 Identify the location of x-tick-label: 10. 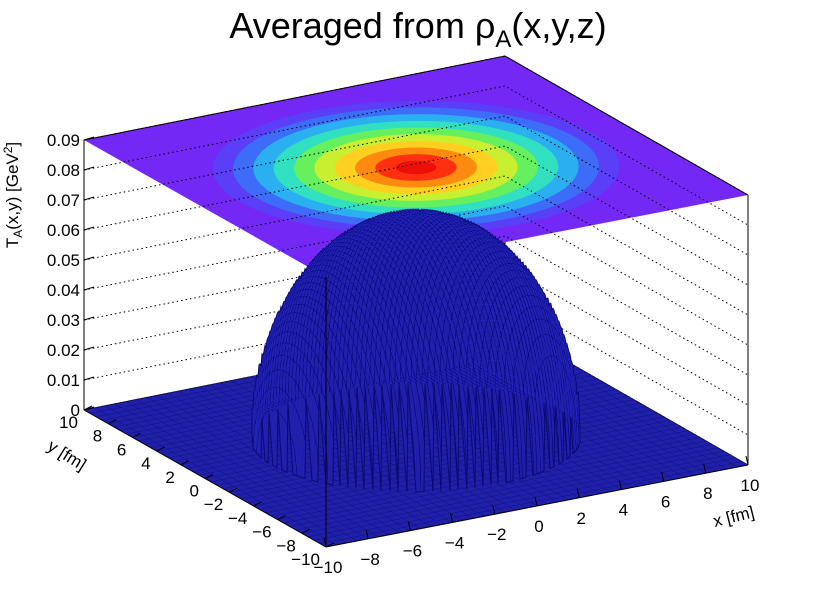
(750, 485).